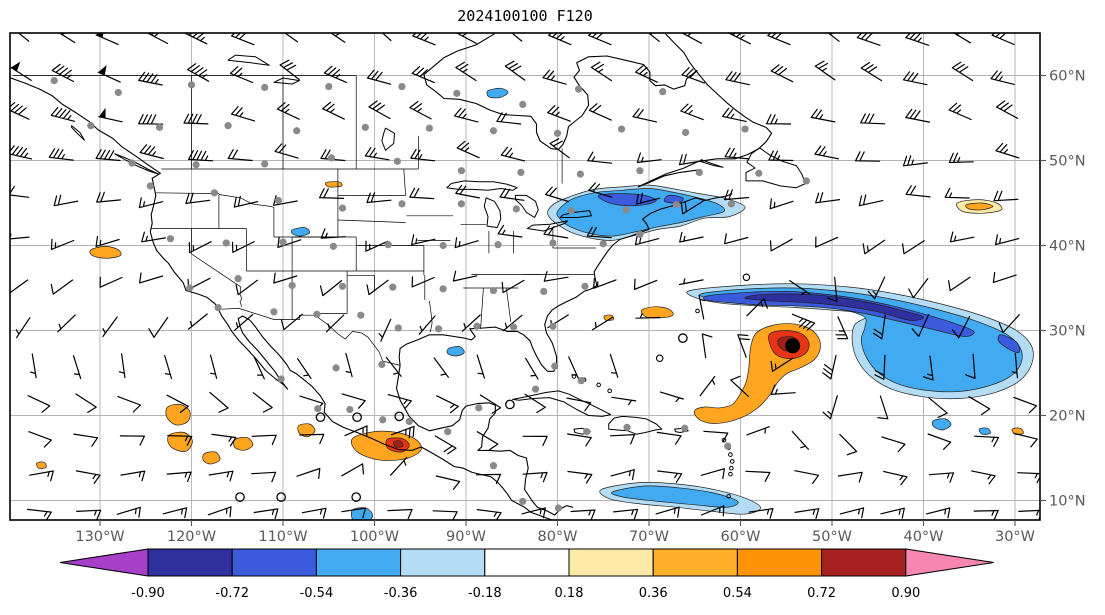  I want to click on anomaly-region-tiny-orange-dot-west-atlantic, so click(608, 317).